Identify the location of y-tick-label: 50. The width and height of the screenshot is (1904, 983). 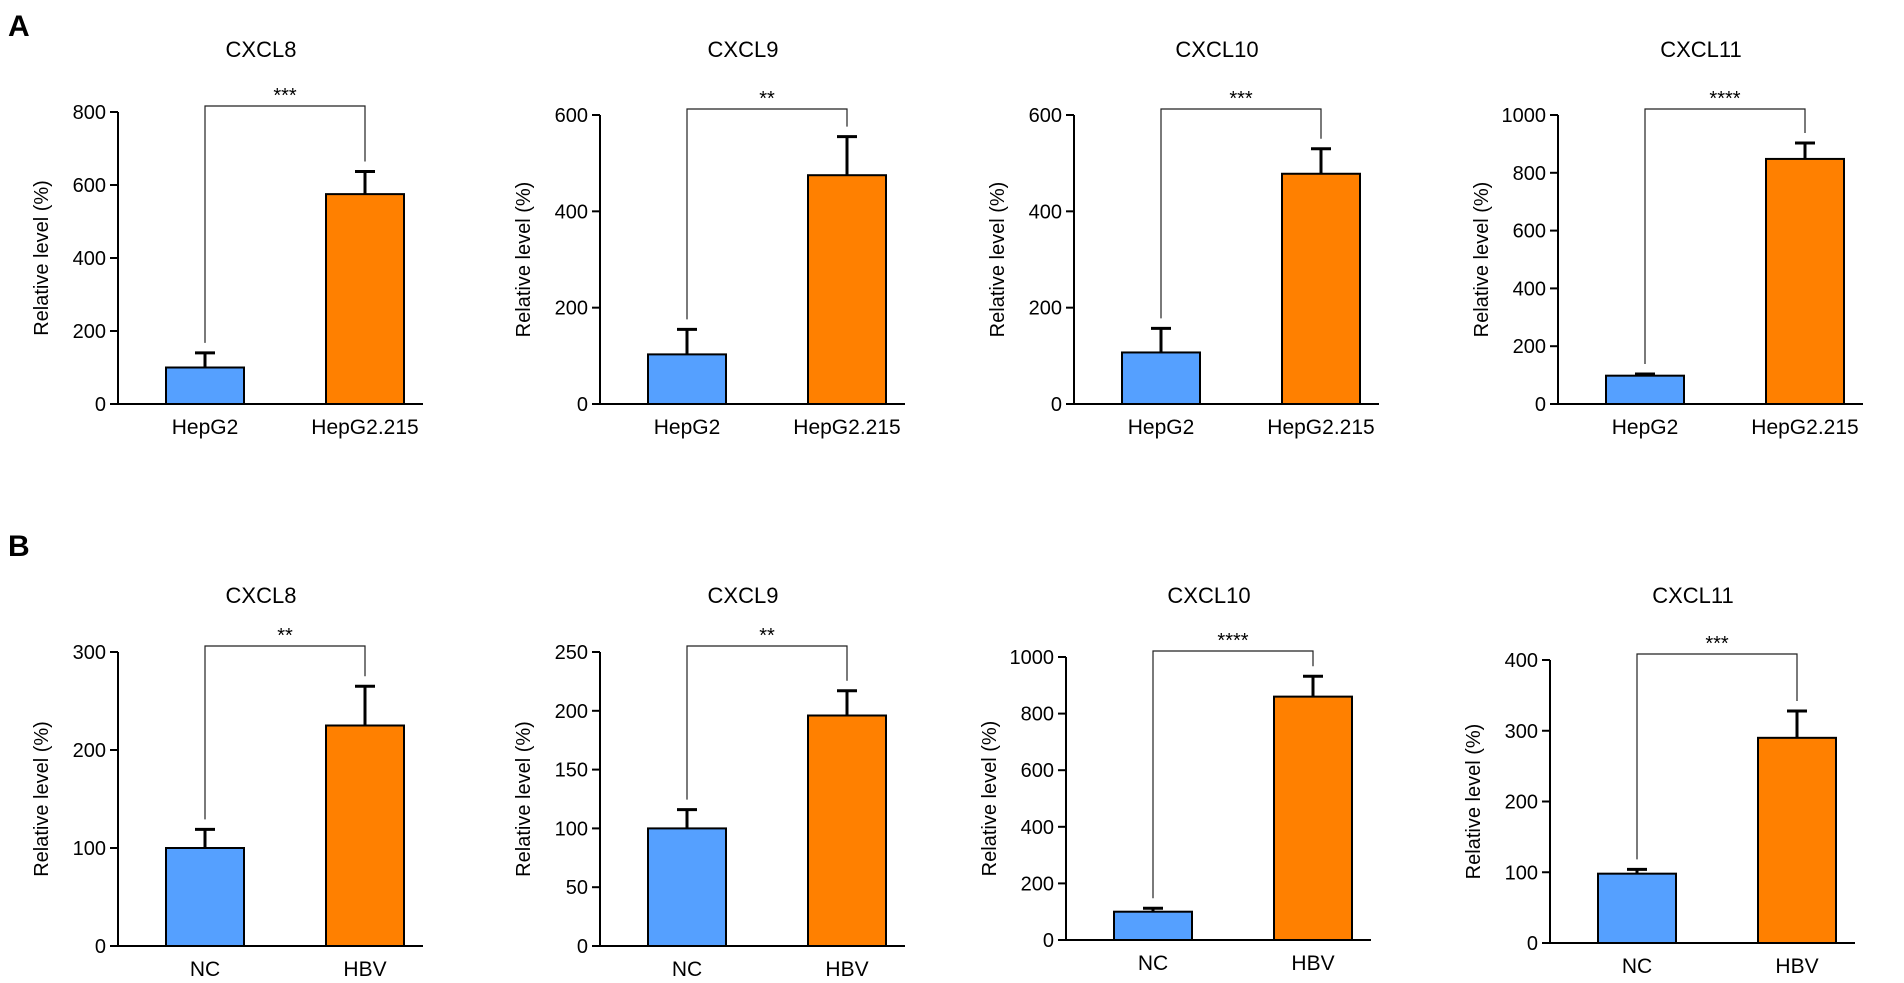
(577, 888).